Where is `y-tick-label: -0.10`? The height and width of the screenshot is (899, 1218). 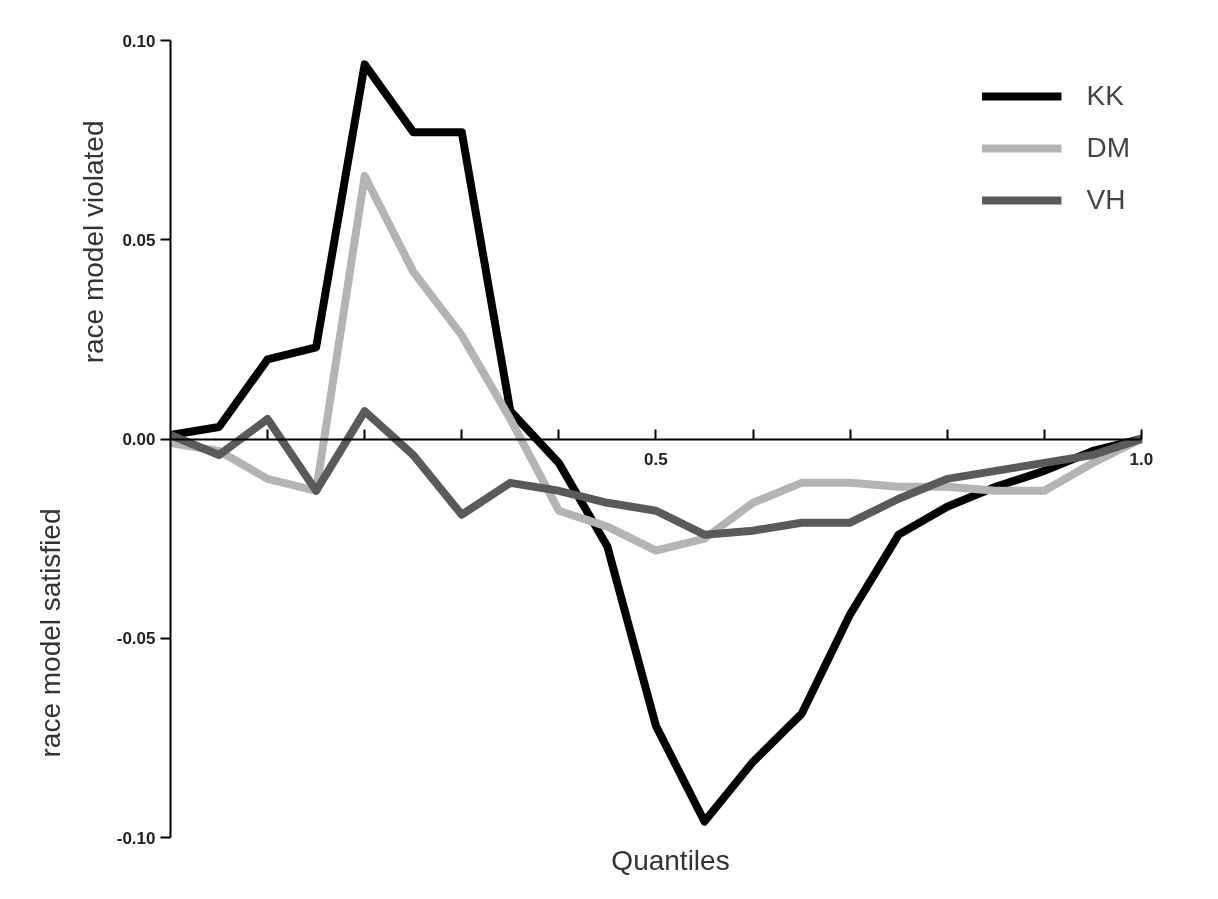
y-tick-label: -0.10 is located at coordinates (136, 838).